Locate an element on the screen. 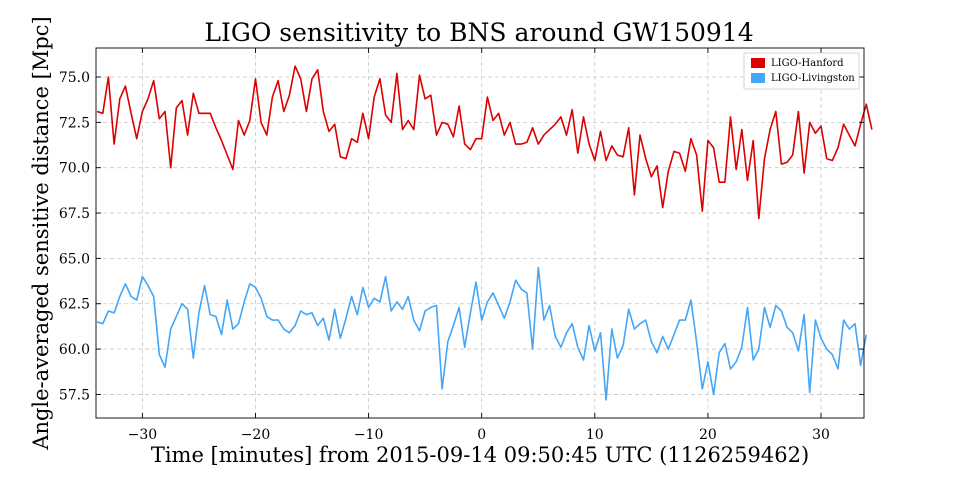  y-tick-label: 67.5 is located at coordinates (74, 214).